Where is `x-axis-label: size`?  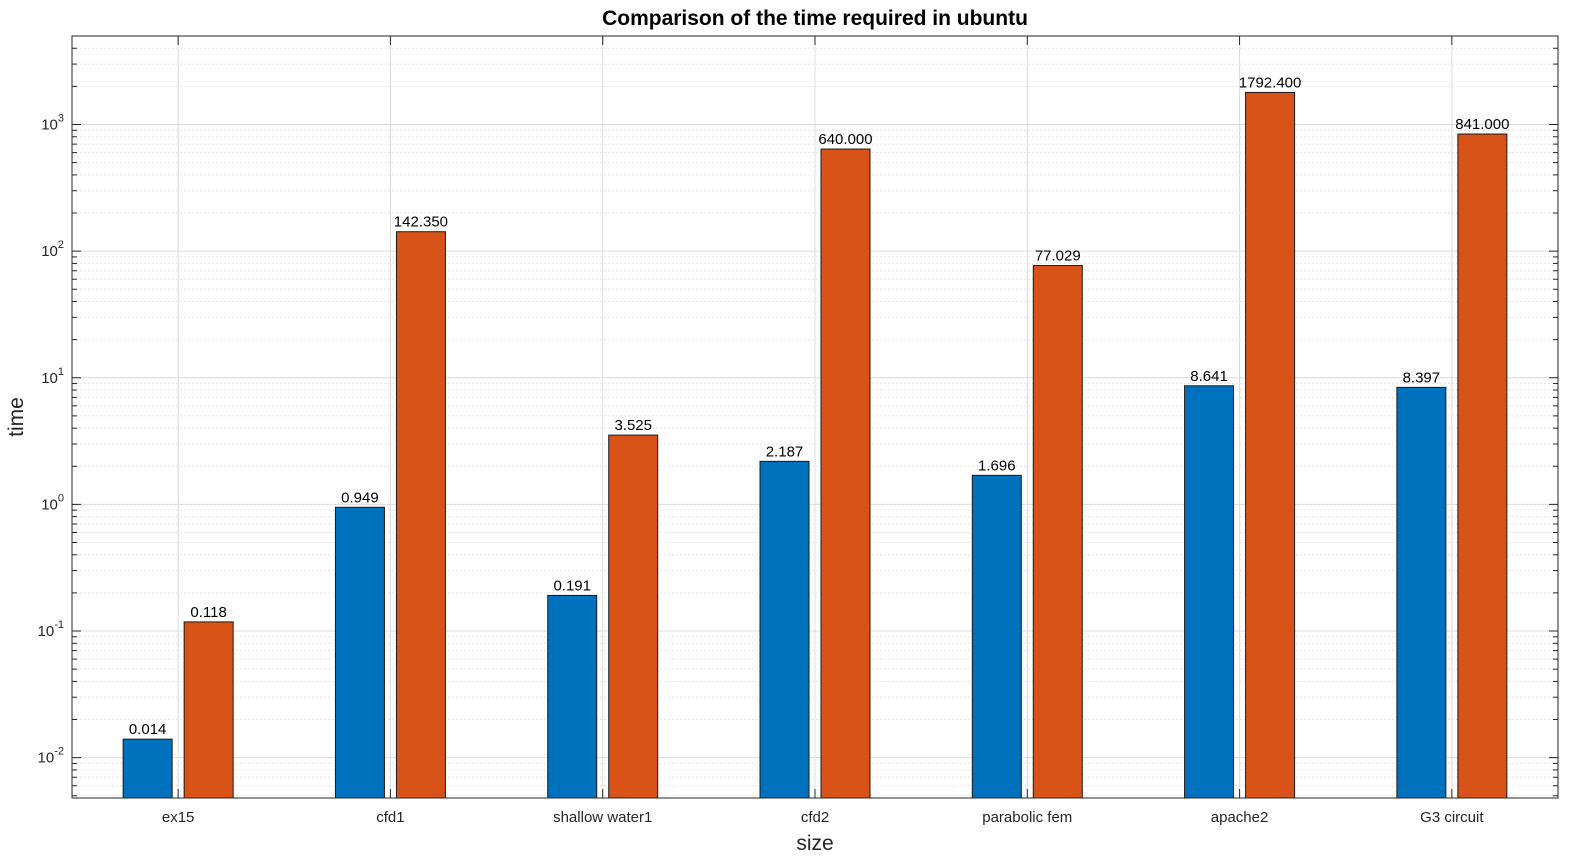
x-axis-label: size is located at coordinates (814, 843).